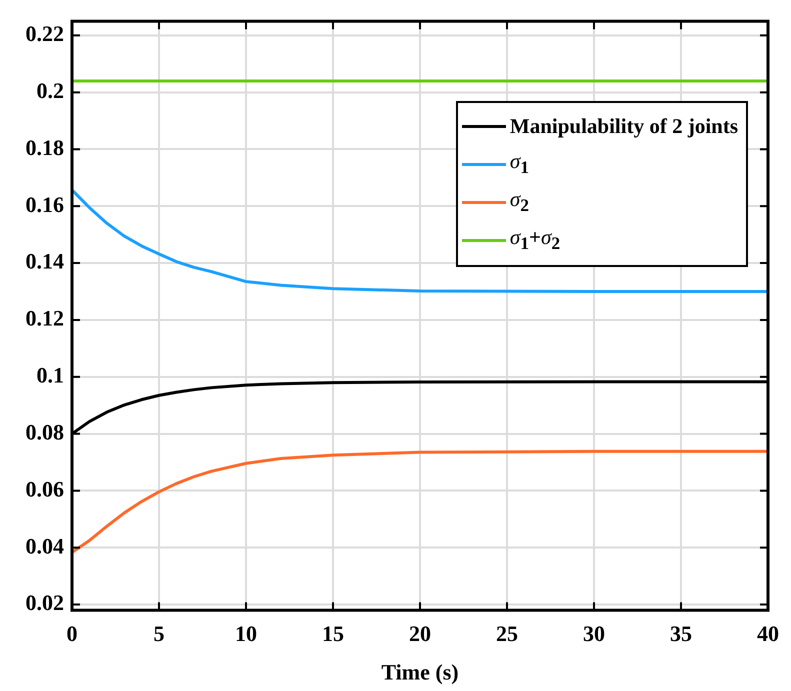  I want to click on x-tick-label: 5, so click(159, 633).